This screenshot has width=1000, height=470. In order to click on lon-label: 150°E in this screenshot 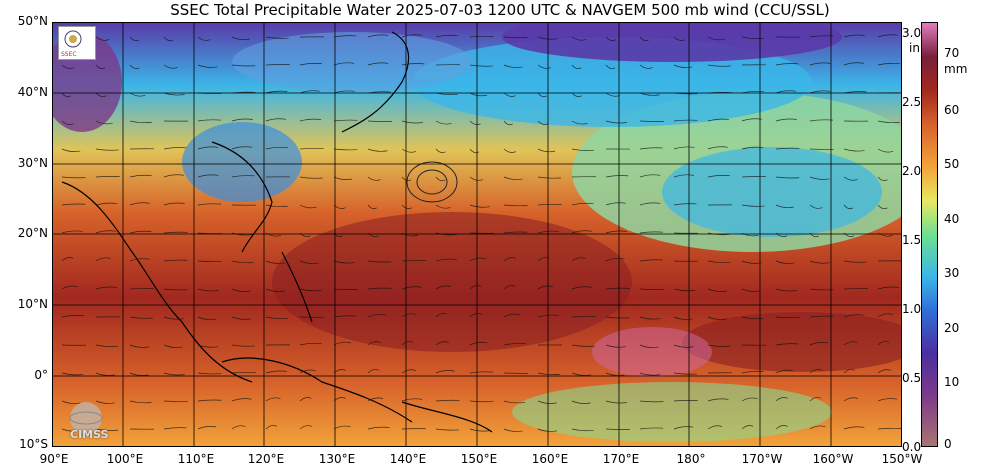, I will do `click(479, 459)`.